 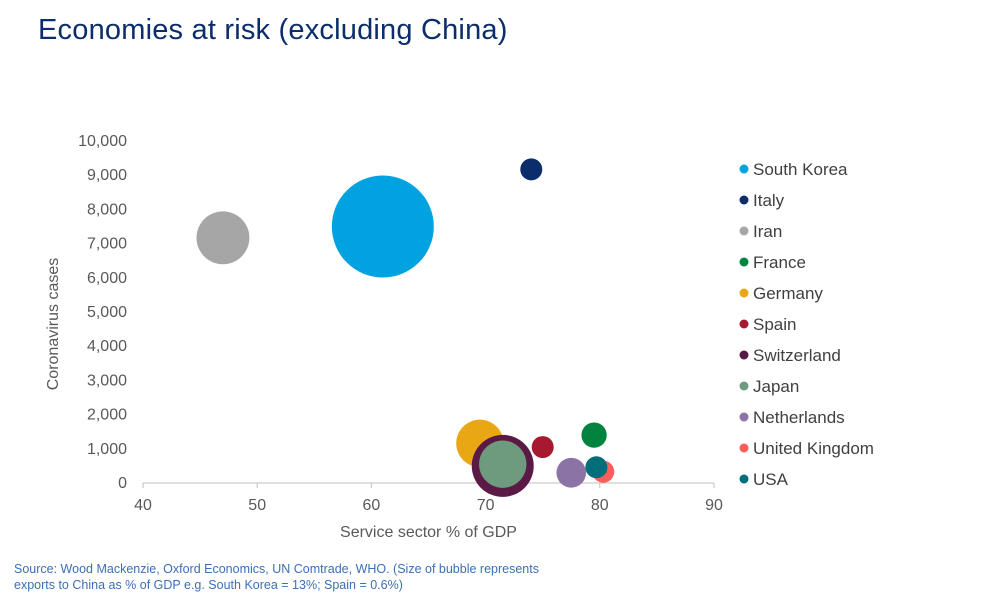 I want to click on y-tick-label: 3,000, so click(x=107, y=380).